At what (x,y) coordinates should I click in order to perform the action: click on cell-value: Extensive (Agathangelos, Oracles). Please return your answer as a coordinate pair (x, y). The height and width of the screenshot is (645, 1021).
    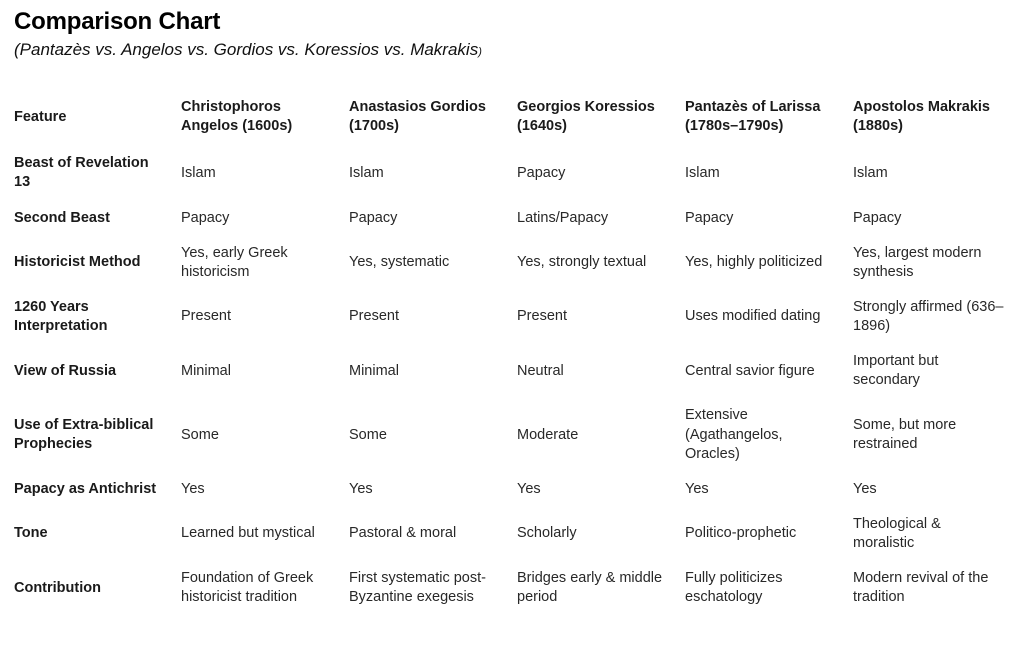
    Looking at the image, I should click on (734, 434).